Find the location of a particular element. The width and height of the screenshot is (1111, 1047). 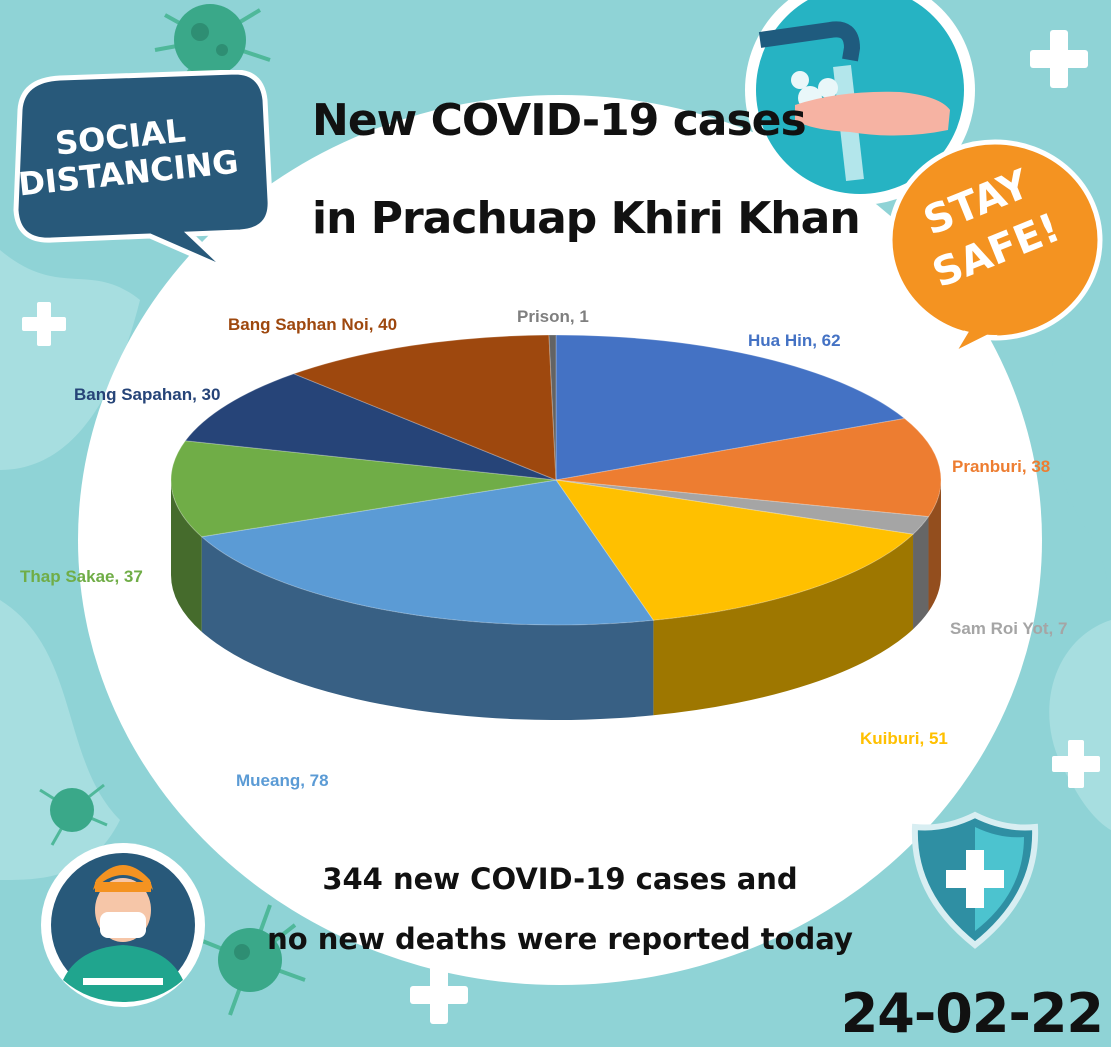

pie-slice-mueang is located at coordinates (427, 552).